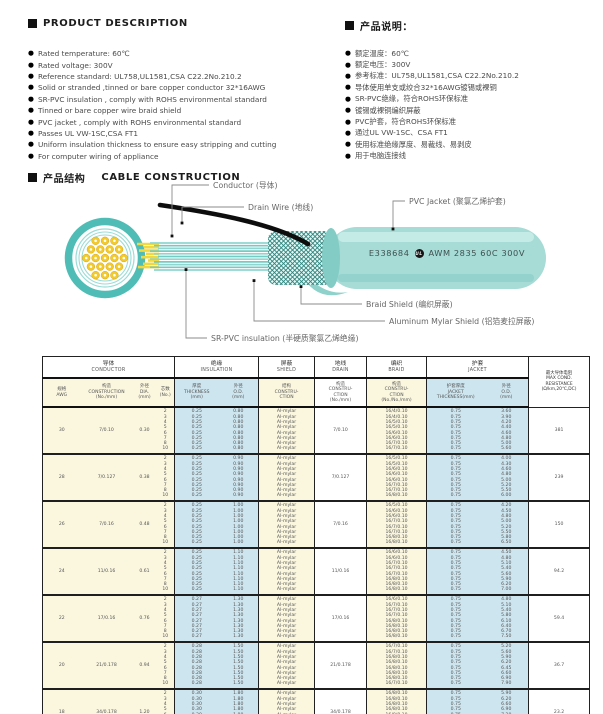 This screenshot has width=603, height=714. What do you see at coordinates (382, 65) in the screenshot?
I see `bullet-text: 额定电压：300V` at bounding box center [382, 65].